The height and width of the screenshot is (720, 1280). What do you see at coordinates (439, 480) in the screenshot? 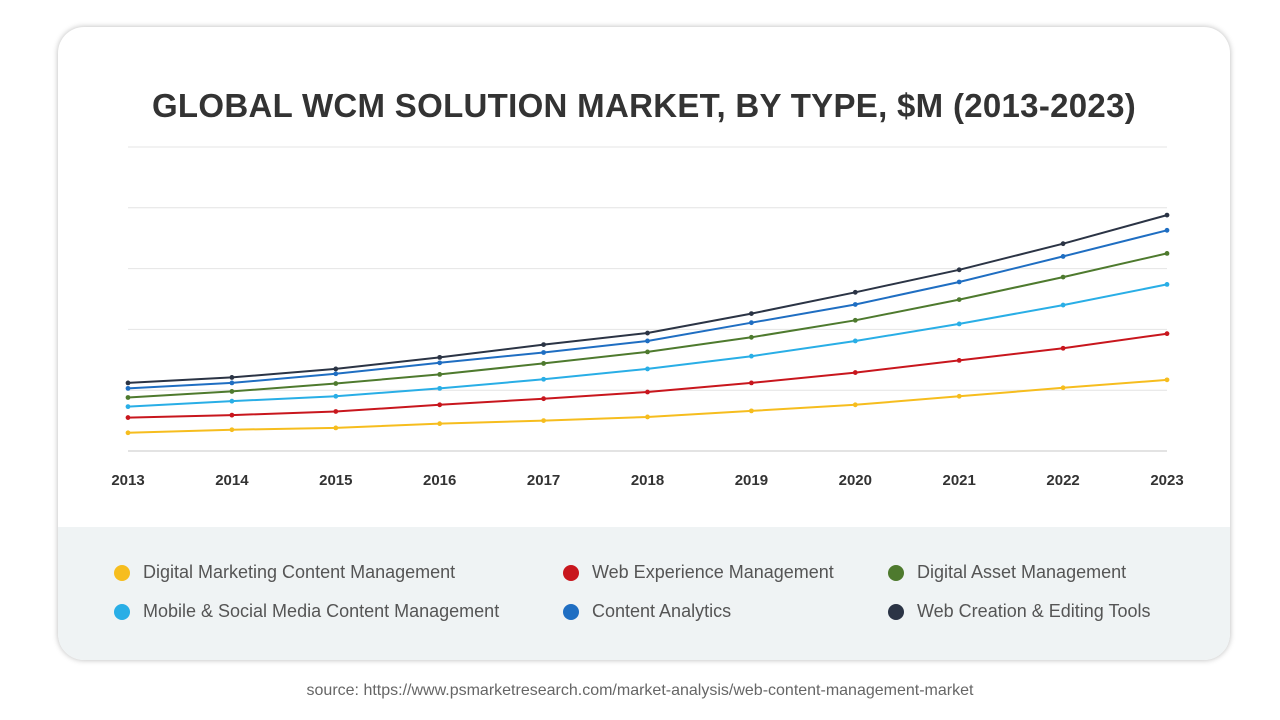
I see `x-tick-label: 2016` at bounding box center [439, 480].